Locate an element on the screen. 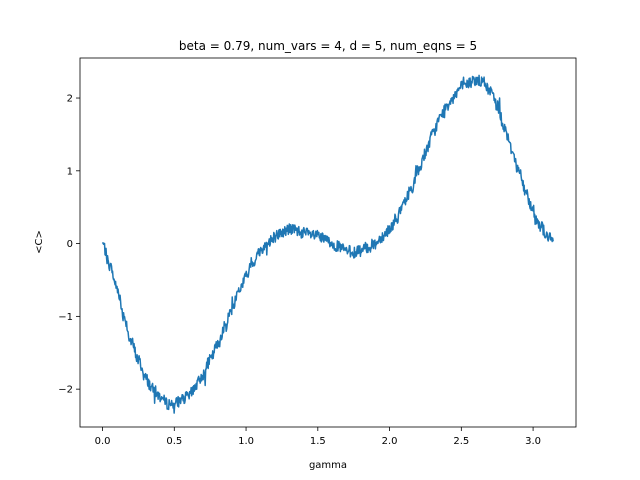 The image size is (640, 480). x-axis: 0.0 0.5 1.0 1.5 2.0 2.5 3.0 is located at coordinates (318, 437).